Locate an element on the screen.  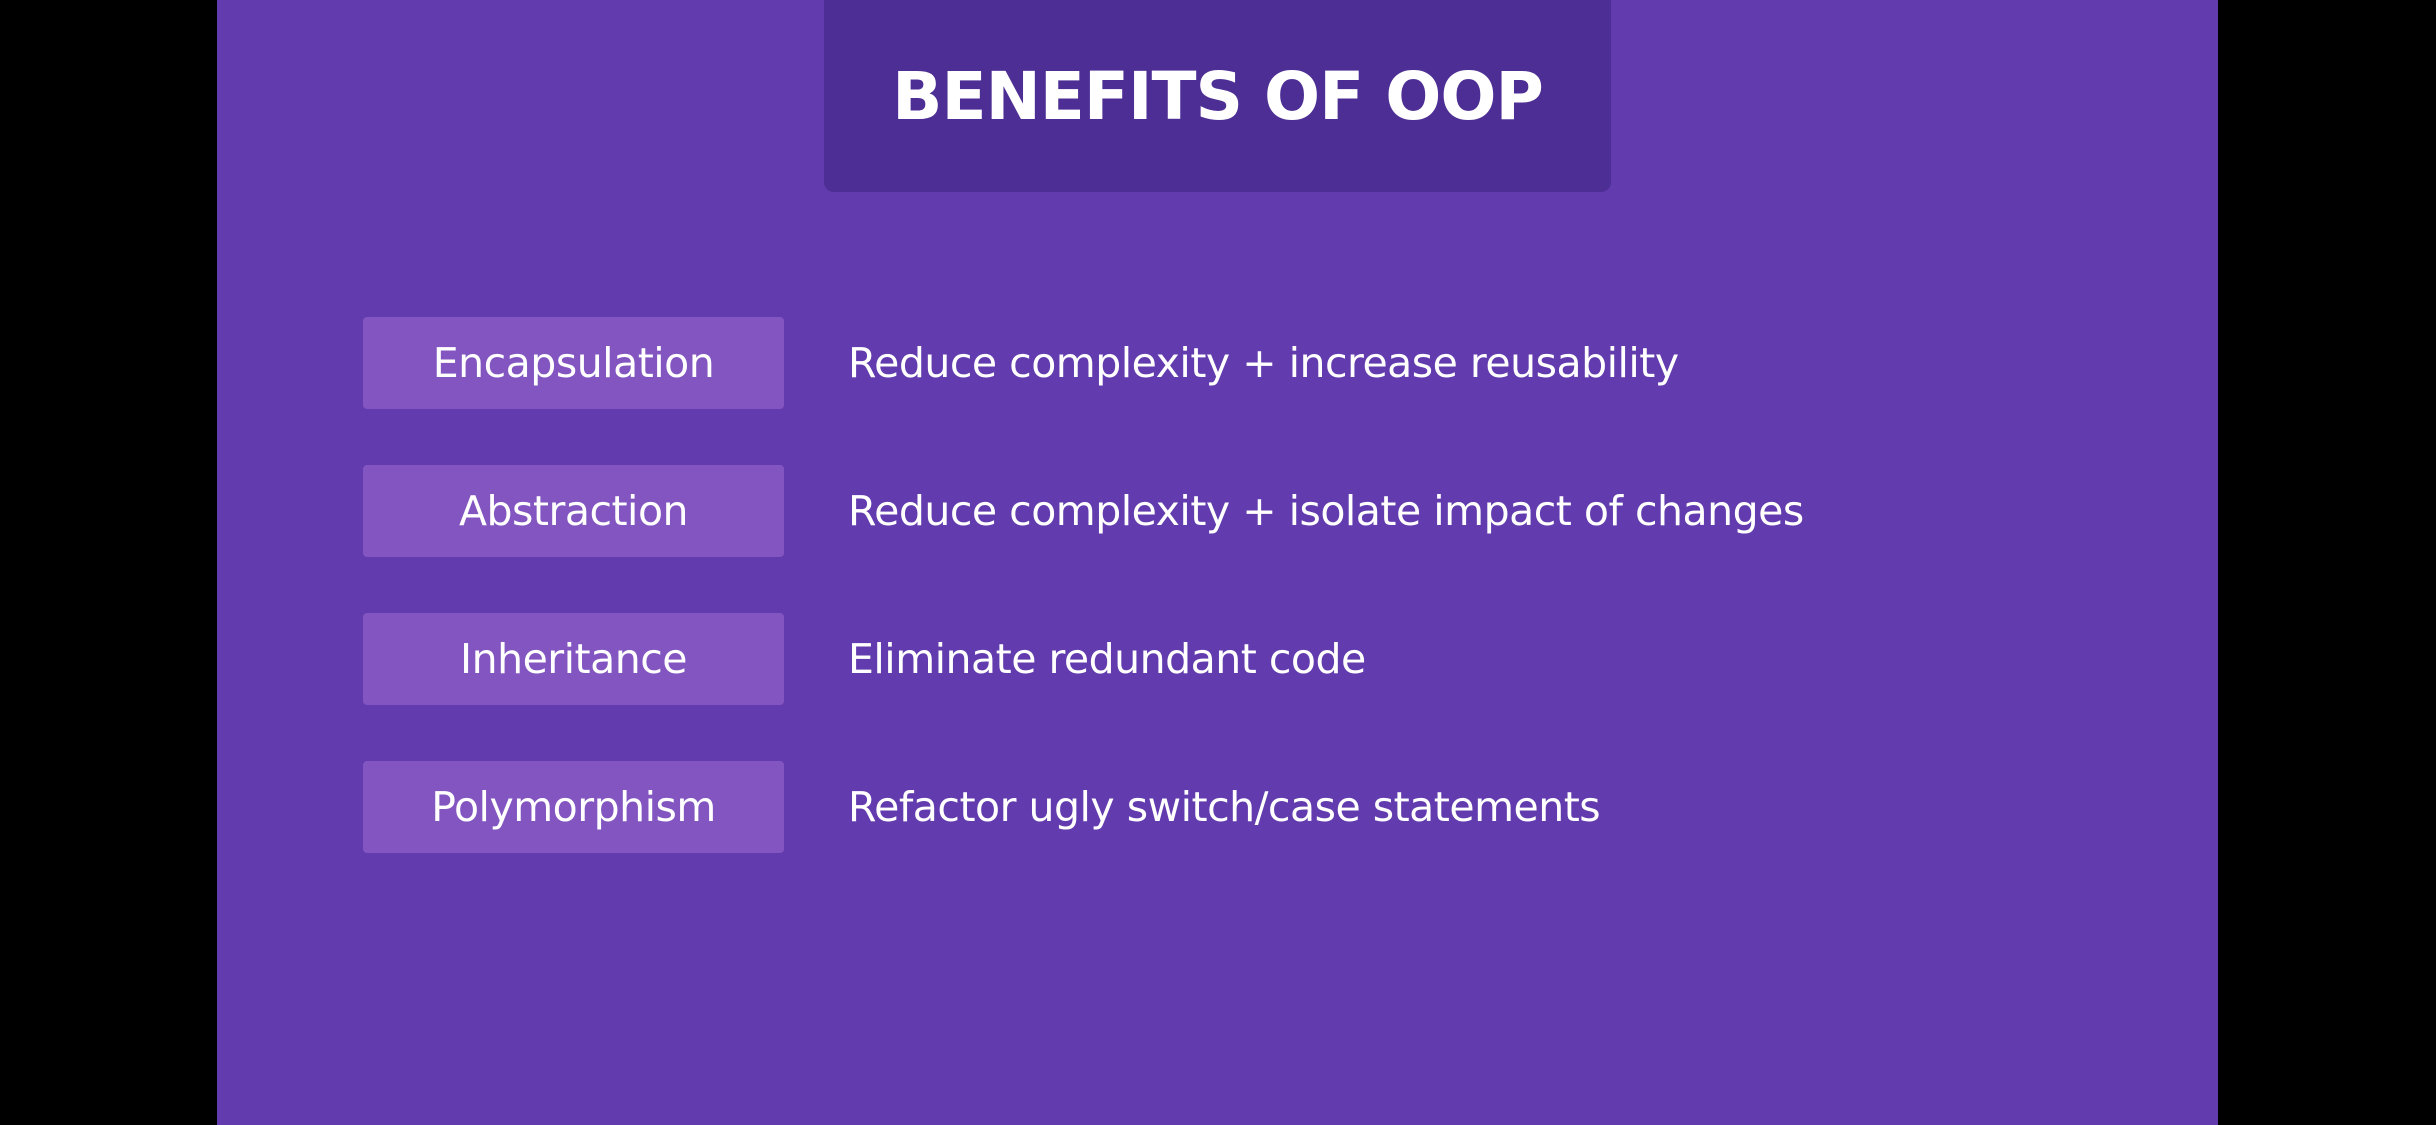
benefit-row-inheritance: Inheritance Eliminate redundant code is located at coordinates (1083, 659).